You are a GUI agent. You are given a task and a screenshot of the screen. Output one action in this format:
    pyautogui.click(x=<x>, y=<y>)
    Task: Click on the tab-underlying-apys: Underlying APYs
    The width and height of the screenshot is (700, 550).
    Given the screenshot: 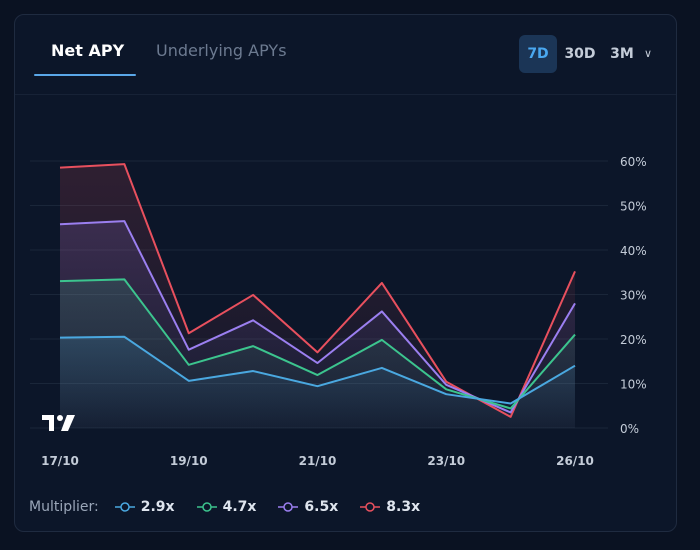 What is the action you would take?
    pyautogui.click(x=221, y=50)
    